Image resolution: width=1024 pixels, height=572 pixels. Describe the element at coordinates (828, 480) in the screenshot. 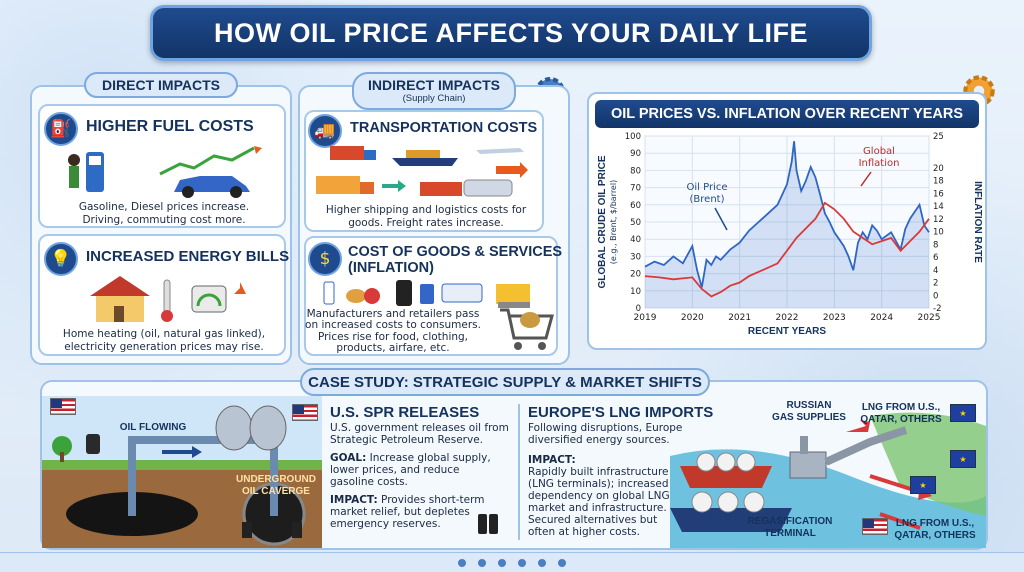

I see `lng-illustration` at that location.